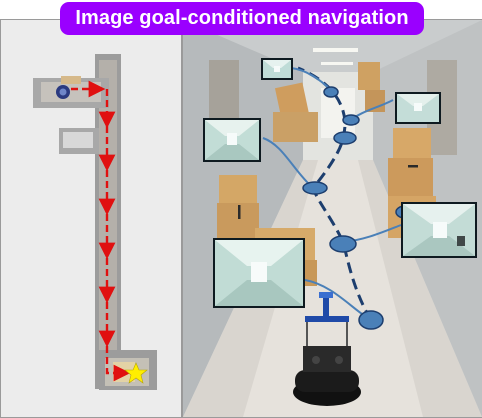  I want to click on page-title: Image goal-conditioned navigation, so click(242, 18).